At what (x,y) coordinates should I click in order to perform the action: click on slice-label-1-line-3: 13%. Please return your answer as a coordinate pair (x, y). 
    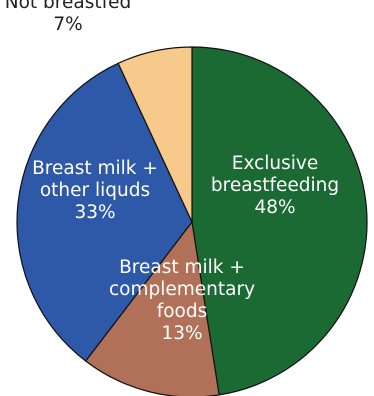
    Looking at the image, I should click on (181, 333).